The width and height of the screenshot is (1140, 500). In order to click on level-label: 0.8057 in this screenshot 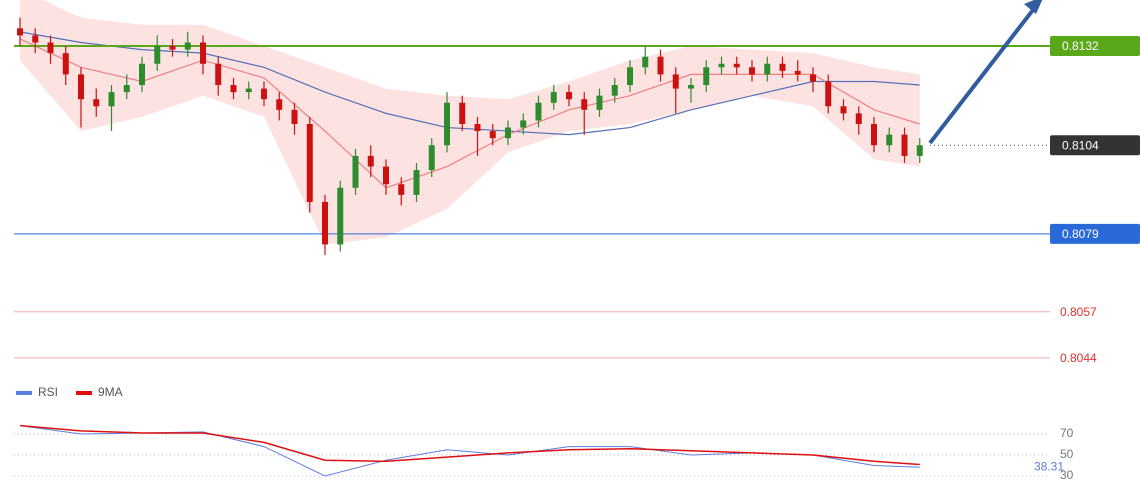, I will do `click(1078, 312)`.